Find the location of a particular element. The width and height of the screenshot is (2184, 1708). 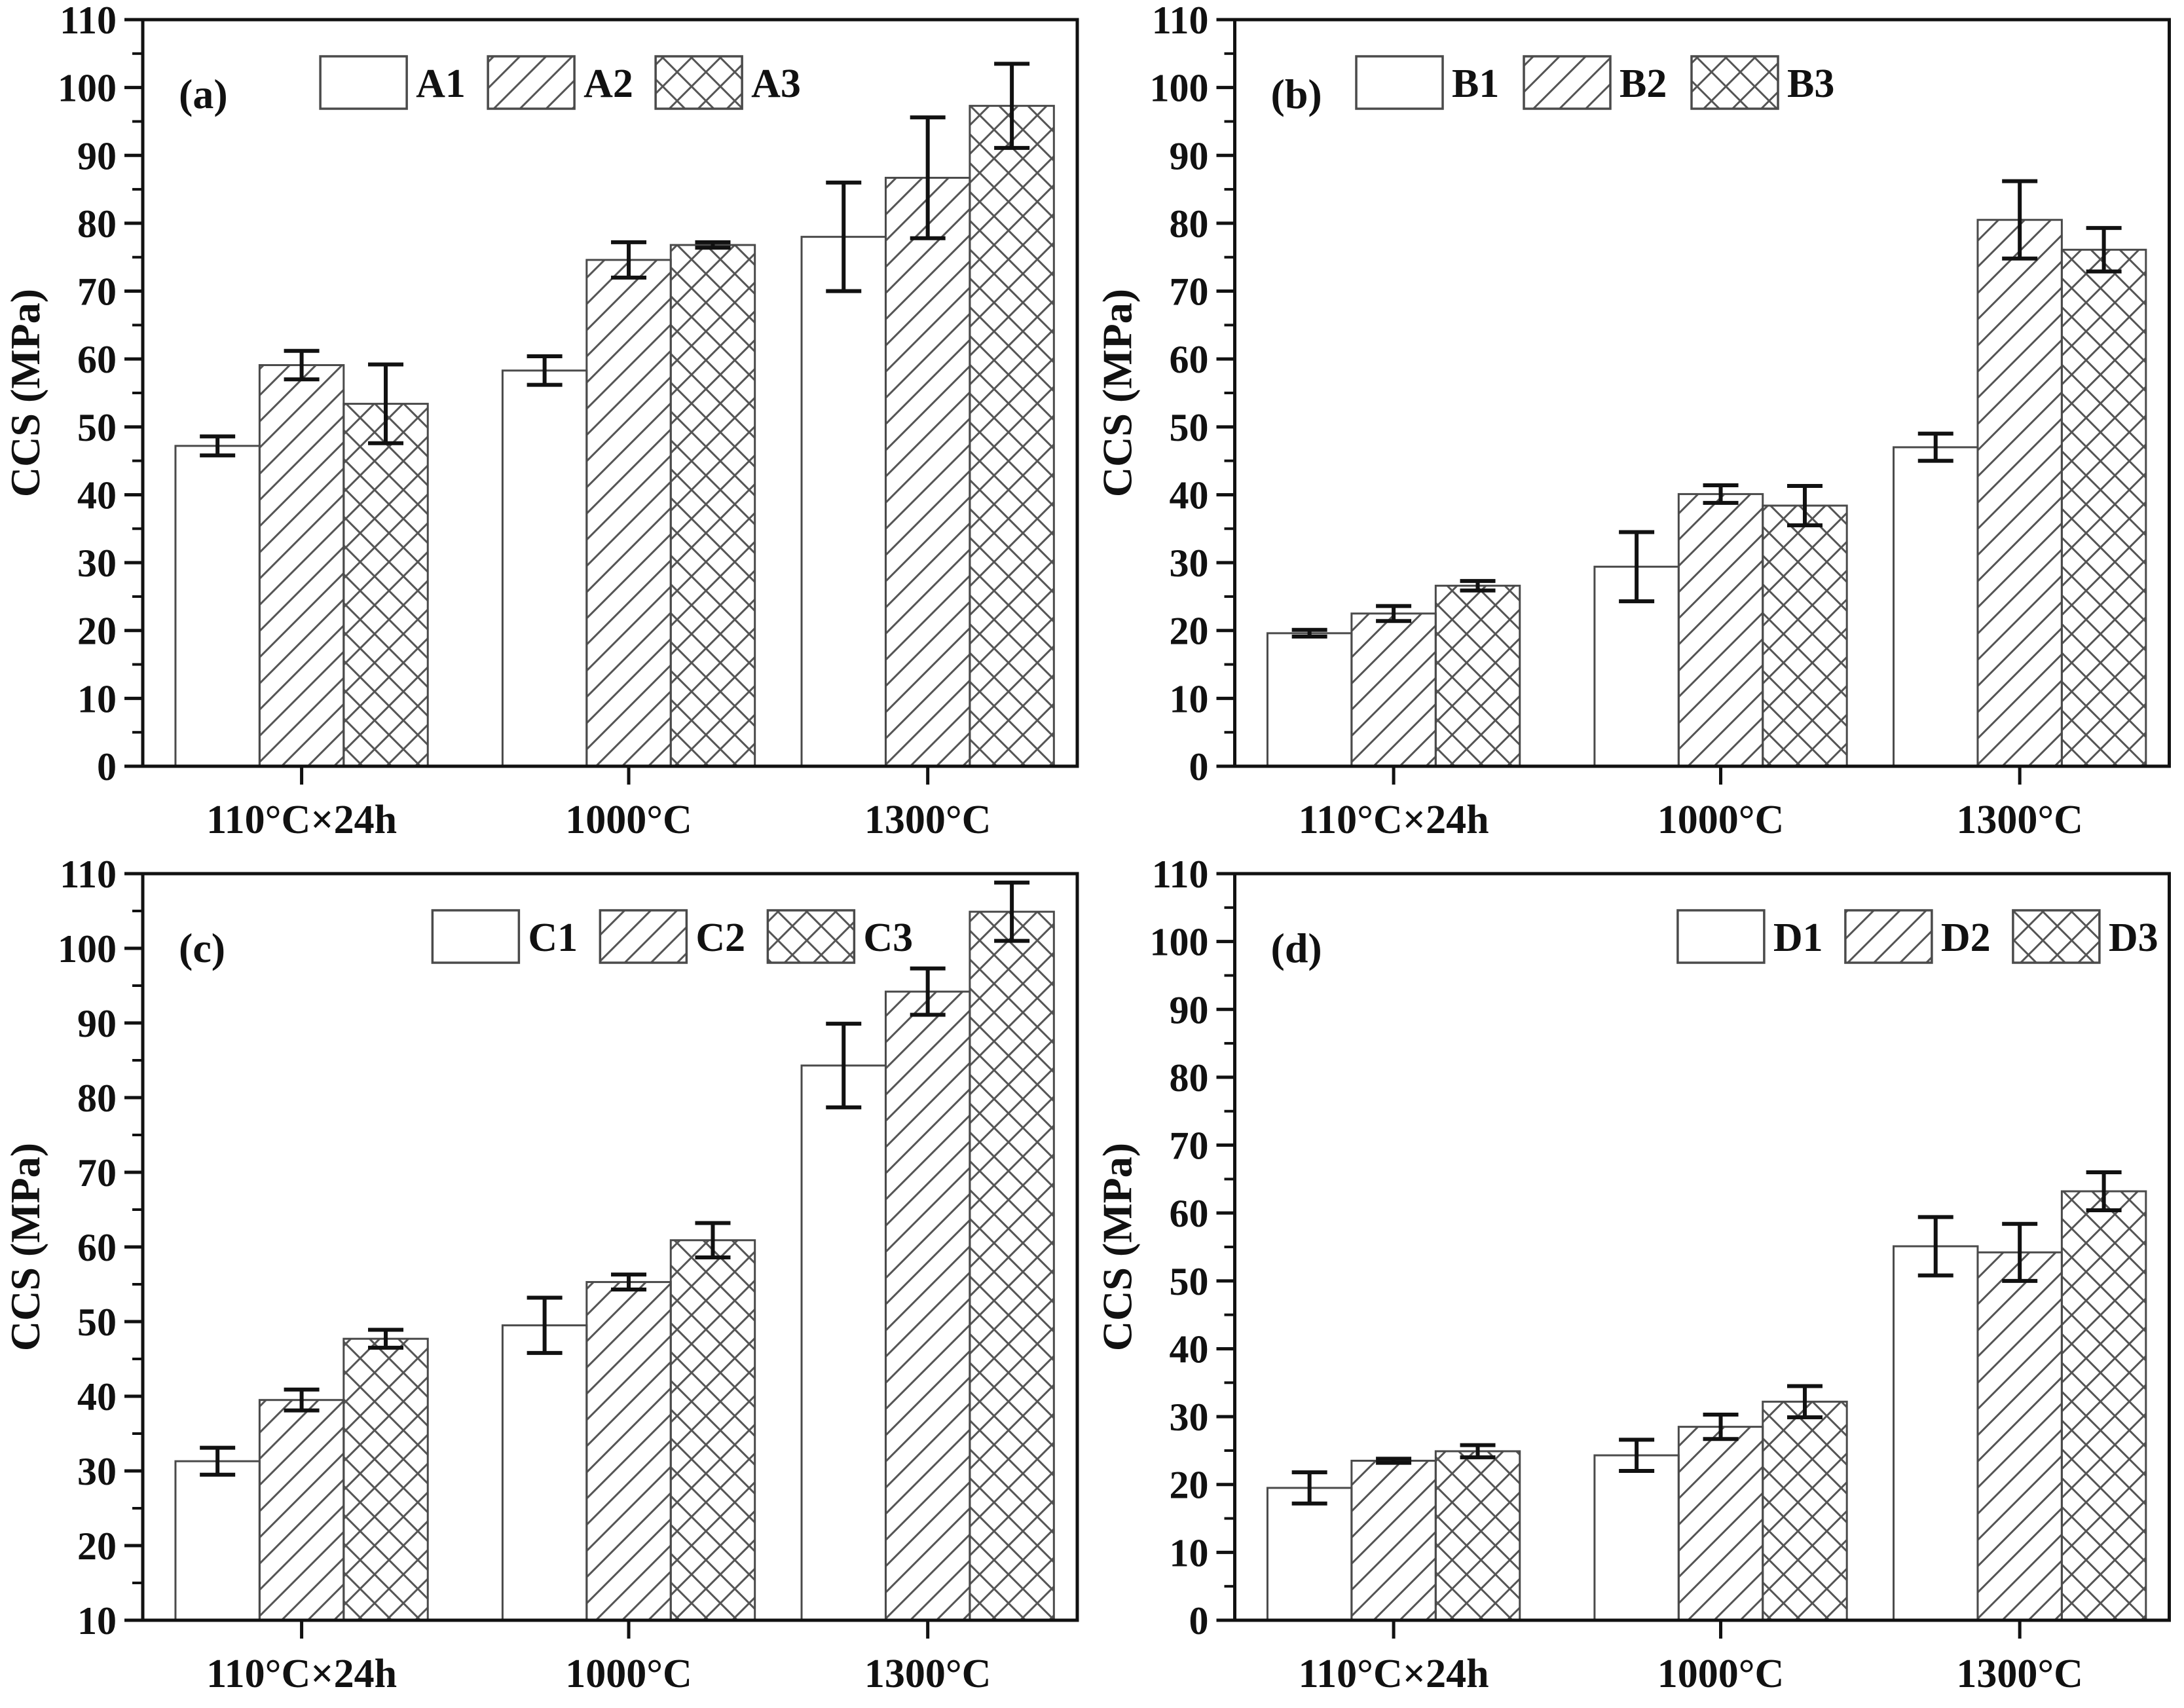

panel-letter-label: (b) is located at coordinates (1296, 94).